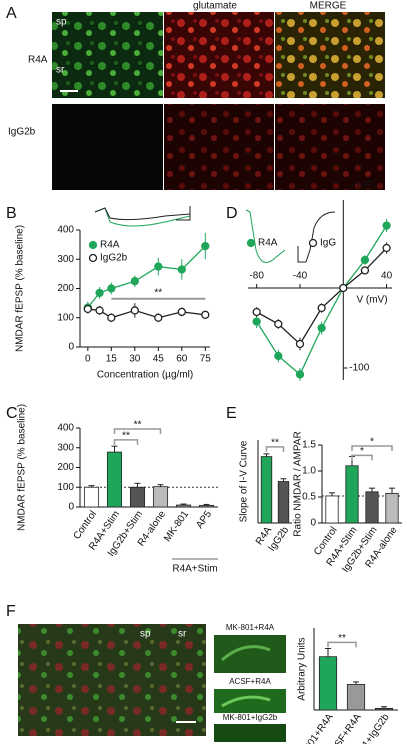 The image size is (408, 744). Describe the element at coordinates (12, 413) in the screenshot. I see `panel-label: C` at that location.